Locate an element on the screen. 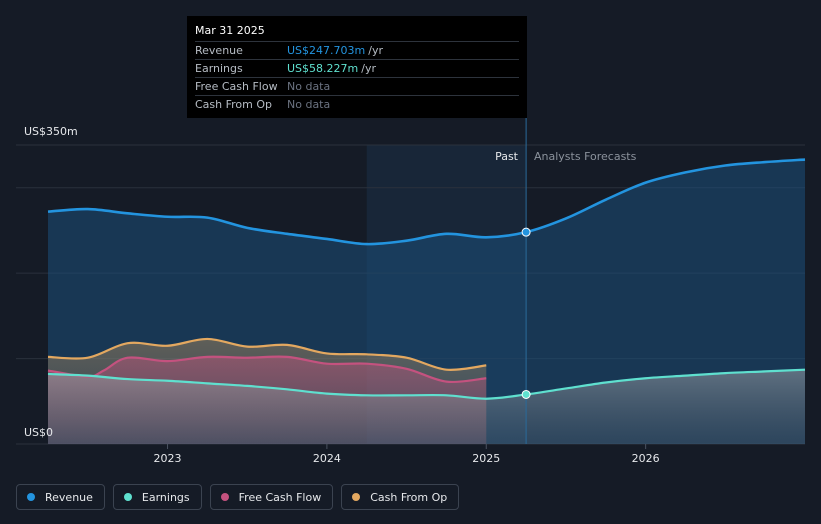  legend-item-cash-from-op: Cash From Op is located at coordinates (400, 497).